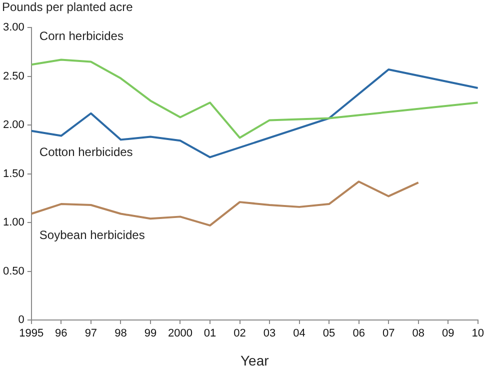 Image resolution: width=487 pixels, height=374 pixels. I want to click on y-tick-label: 0.50, so click(13, 271).